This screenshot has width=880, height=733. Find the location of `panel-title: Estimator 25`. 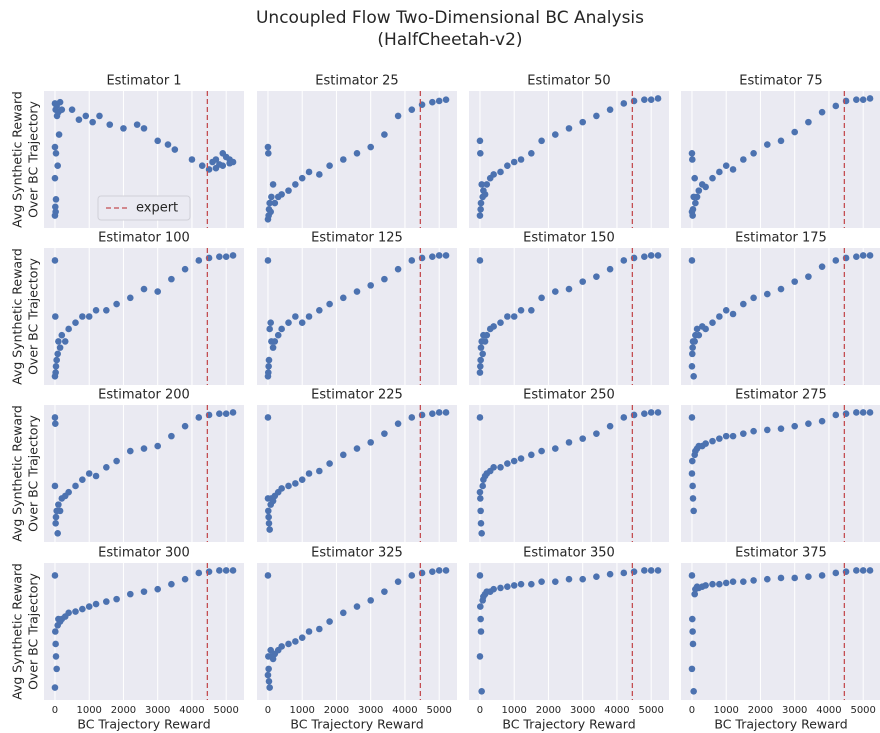

panel-title: Estimator 25 is located at coordinates (356, 81).